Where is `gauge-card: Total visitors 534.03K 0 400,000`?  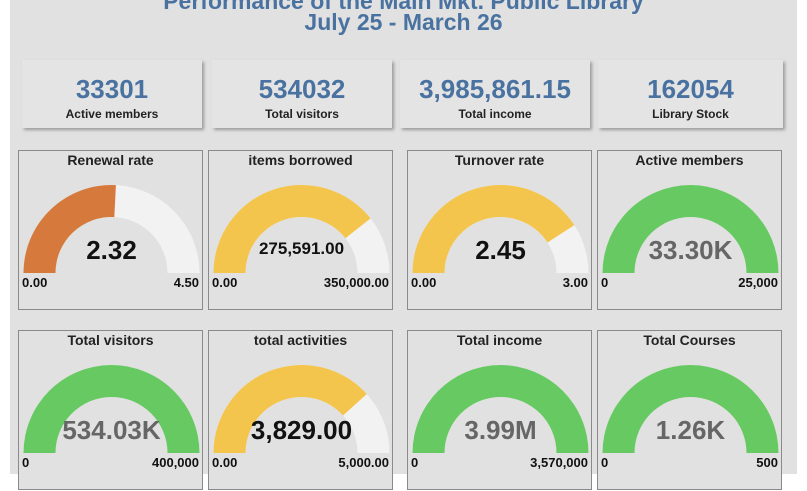 gauge-card: Total visitors 534.03K 0 400,000 is located at coordinates (110, 410).